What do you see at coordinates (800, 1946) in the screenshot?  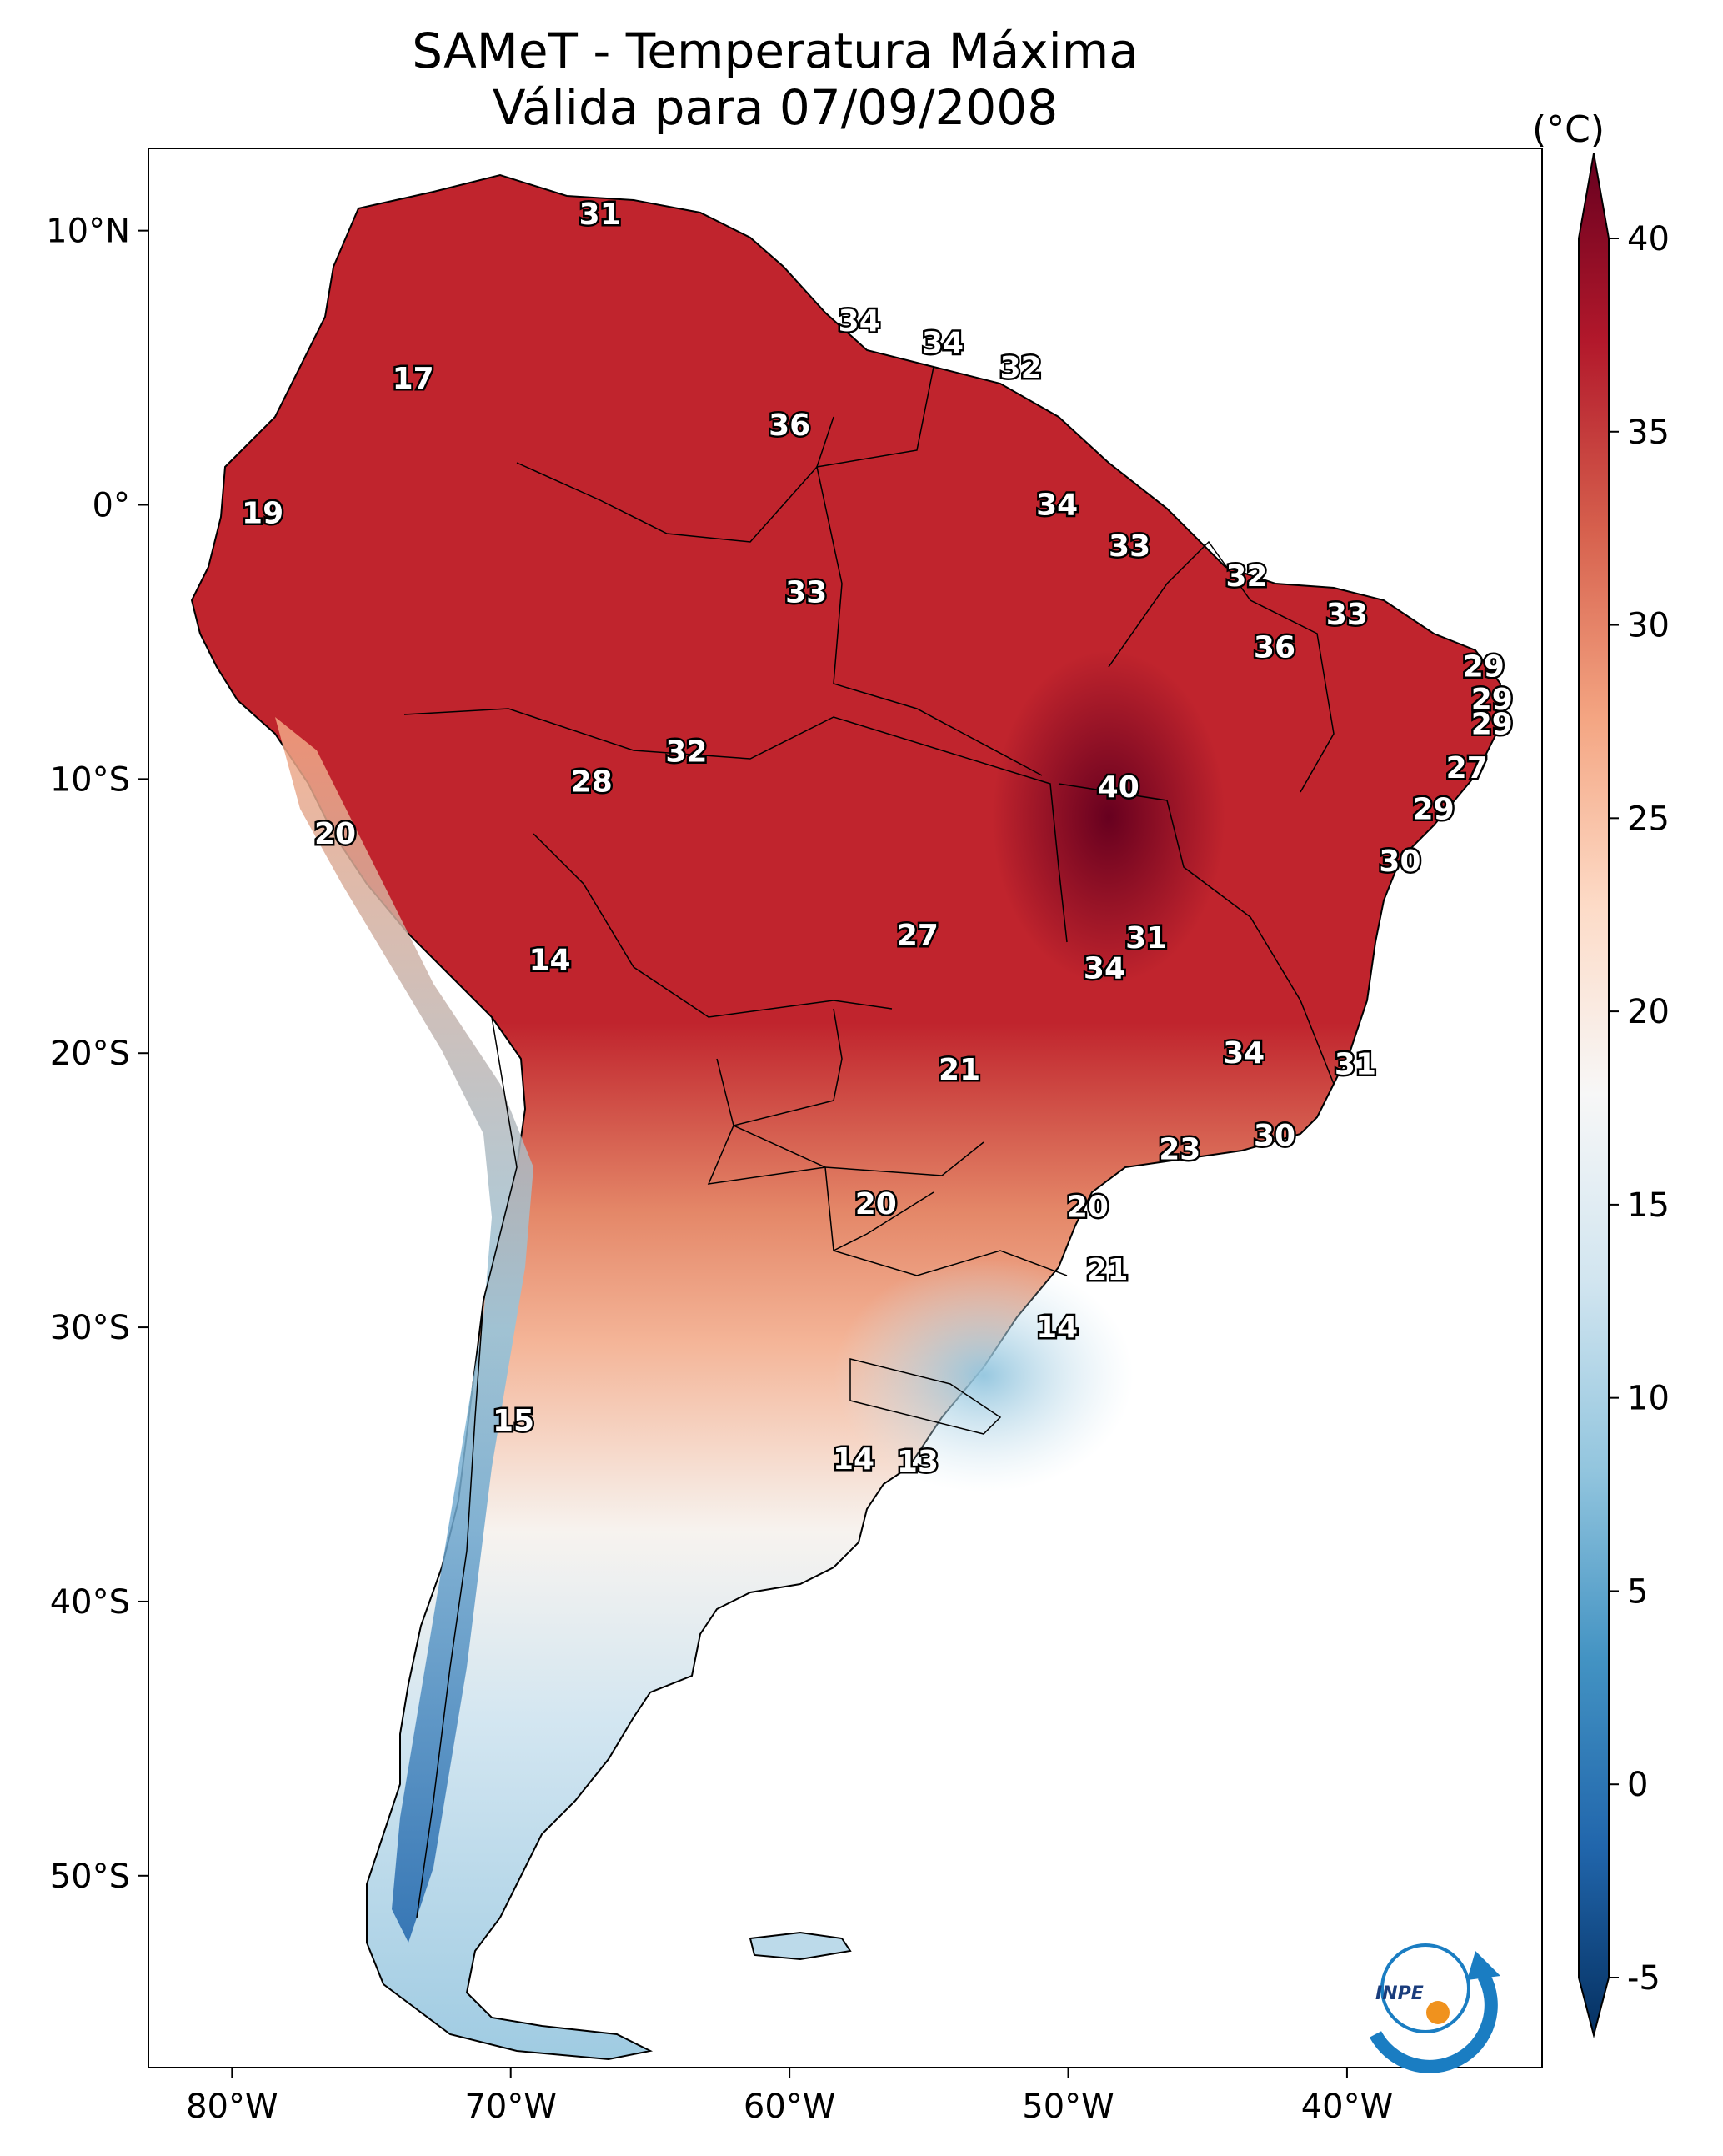 I see `falkland-islands` at bounding box center [800, 1946].